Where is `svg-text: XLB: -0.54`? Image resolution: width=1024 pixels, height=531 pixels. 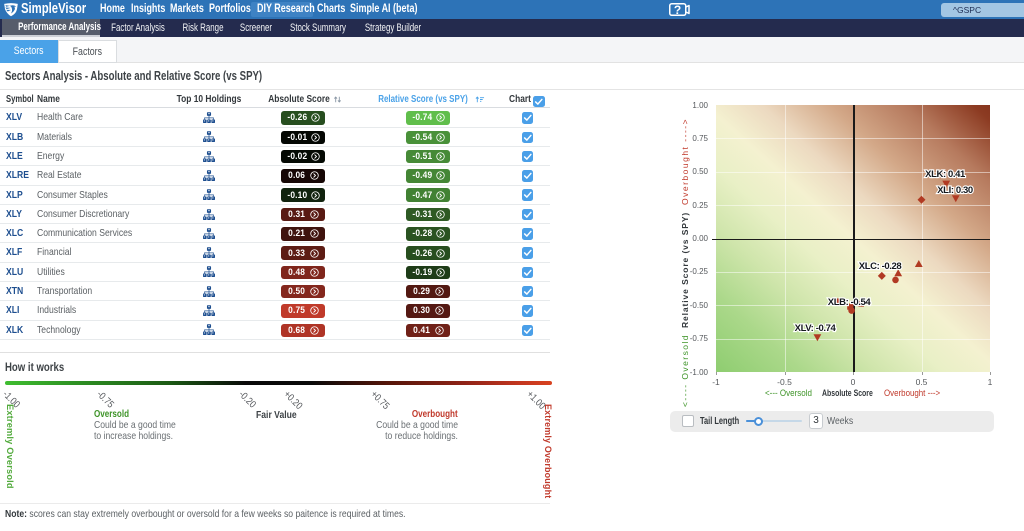
svg-text: XLB: -0.54 is located at coordinates (850, 302).